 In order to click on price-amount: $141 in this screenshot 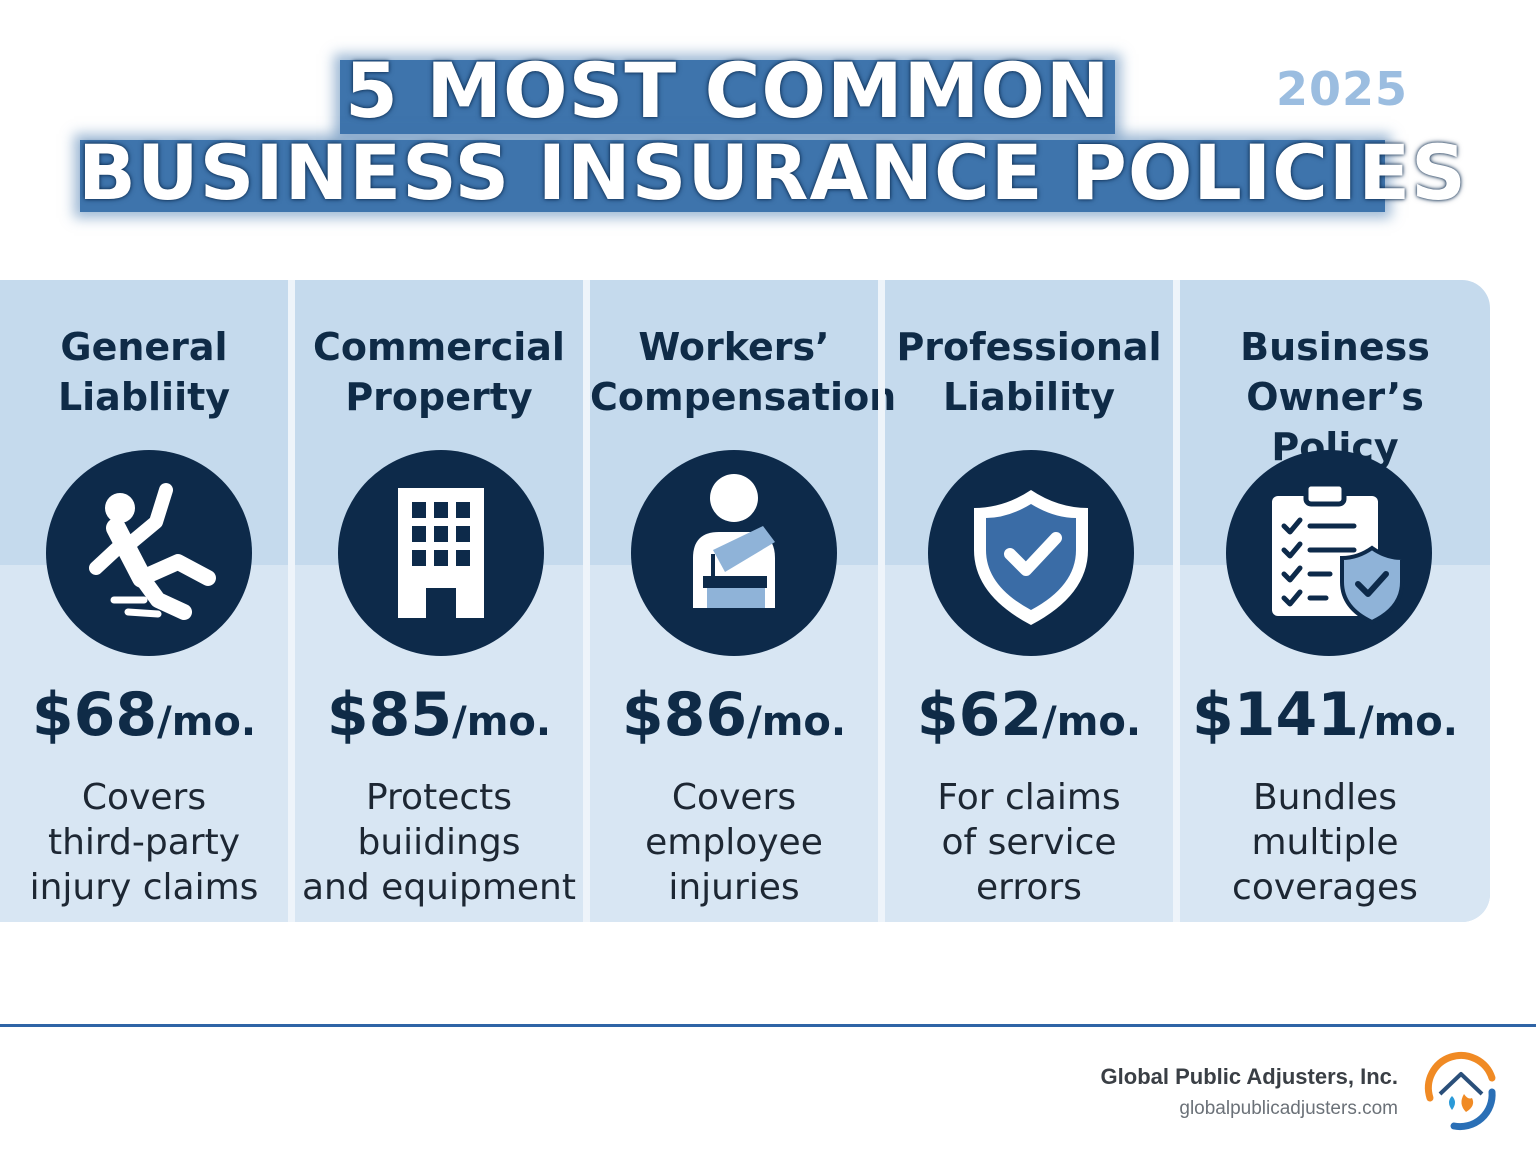, I will do `click(1276, 715)`.